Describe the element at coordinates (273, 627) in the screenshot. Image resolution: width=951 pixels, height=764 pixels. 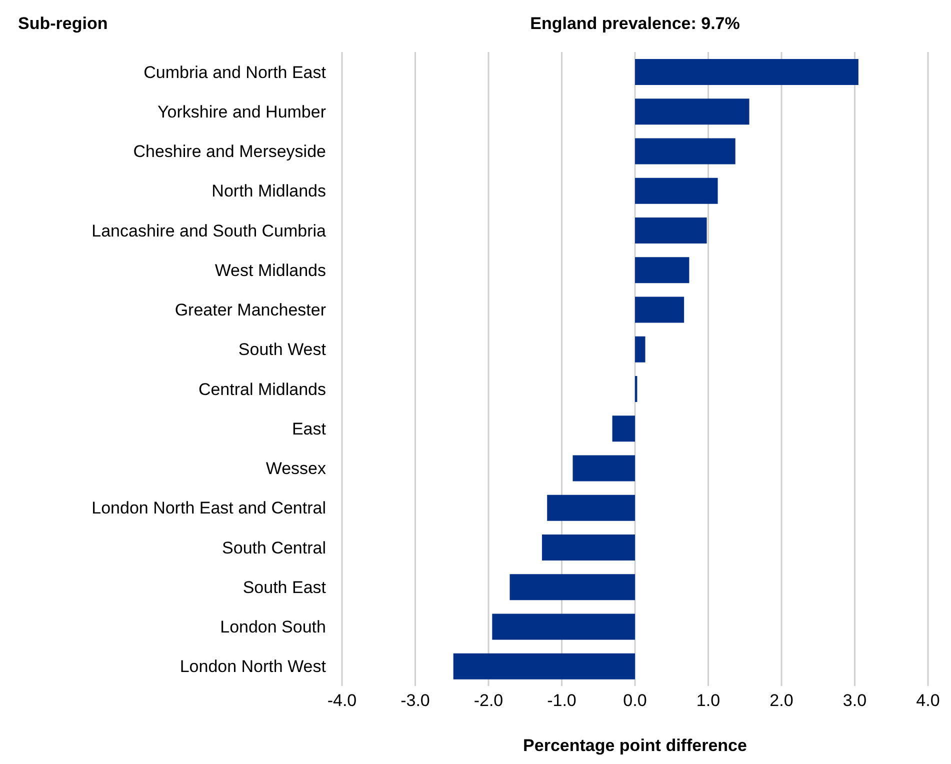
I see `y-tick-label: London South` at that location.